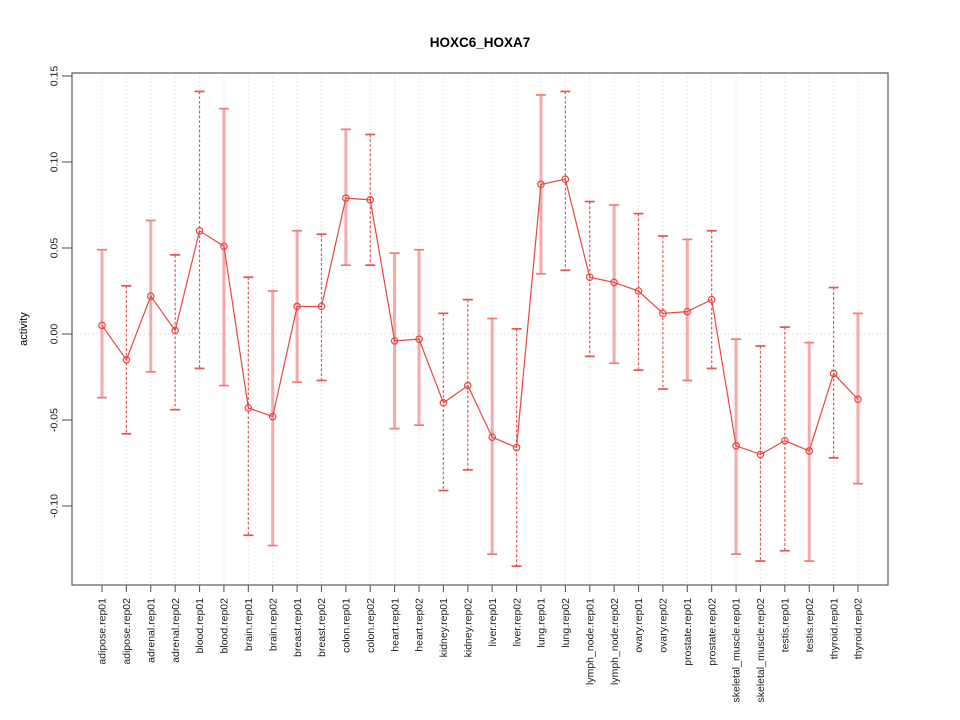  I want to click on x-tick-label: blood.rep01, so click(200, 626).